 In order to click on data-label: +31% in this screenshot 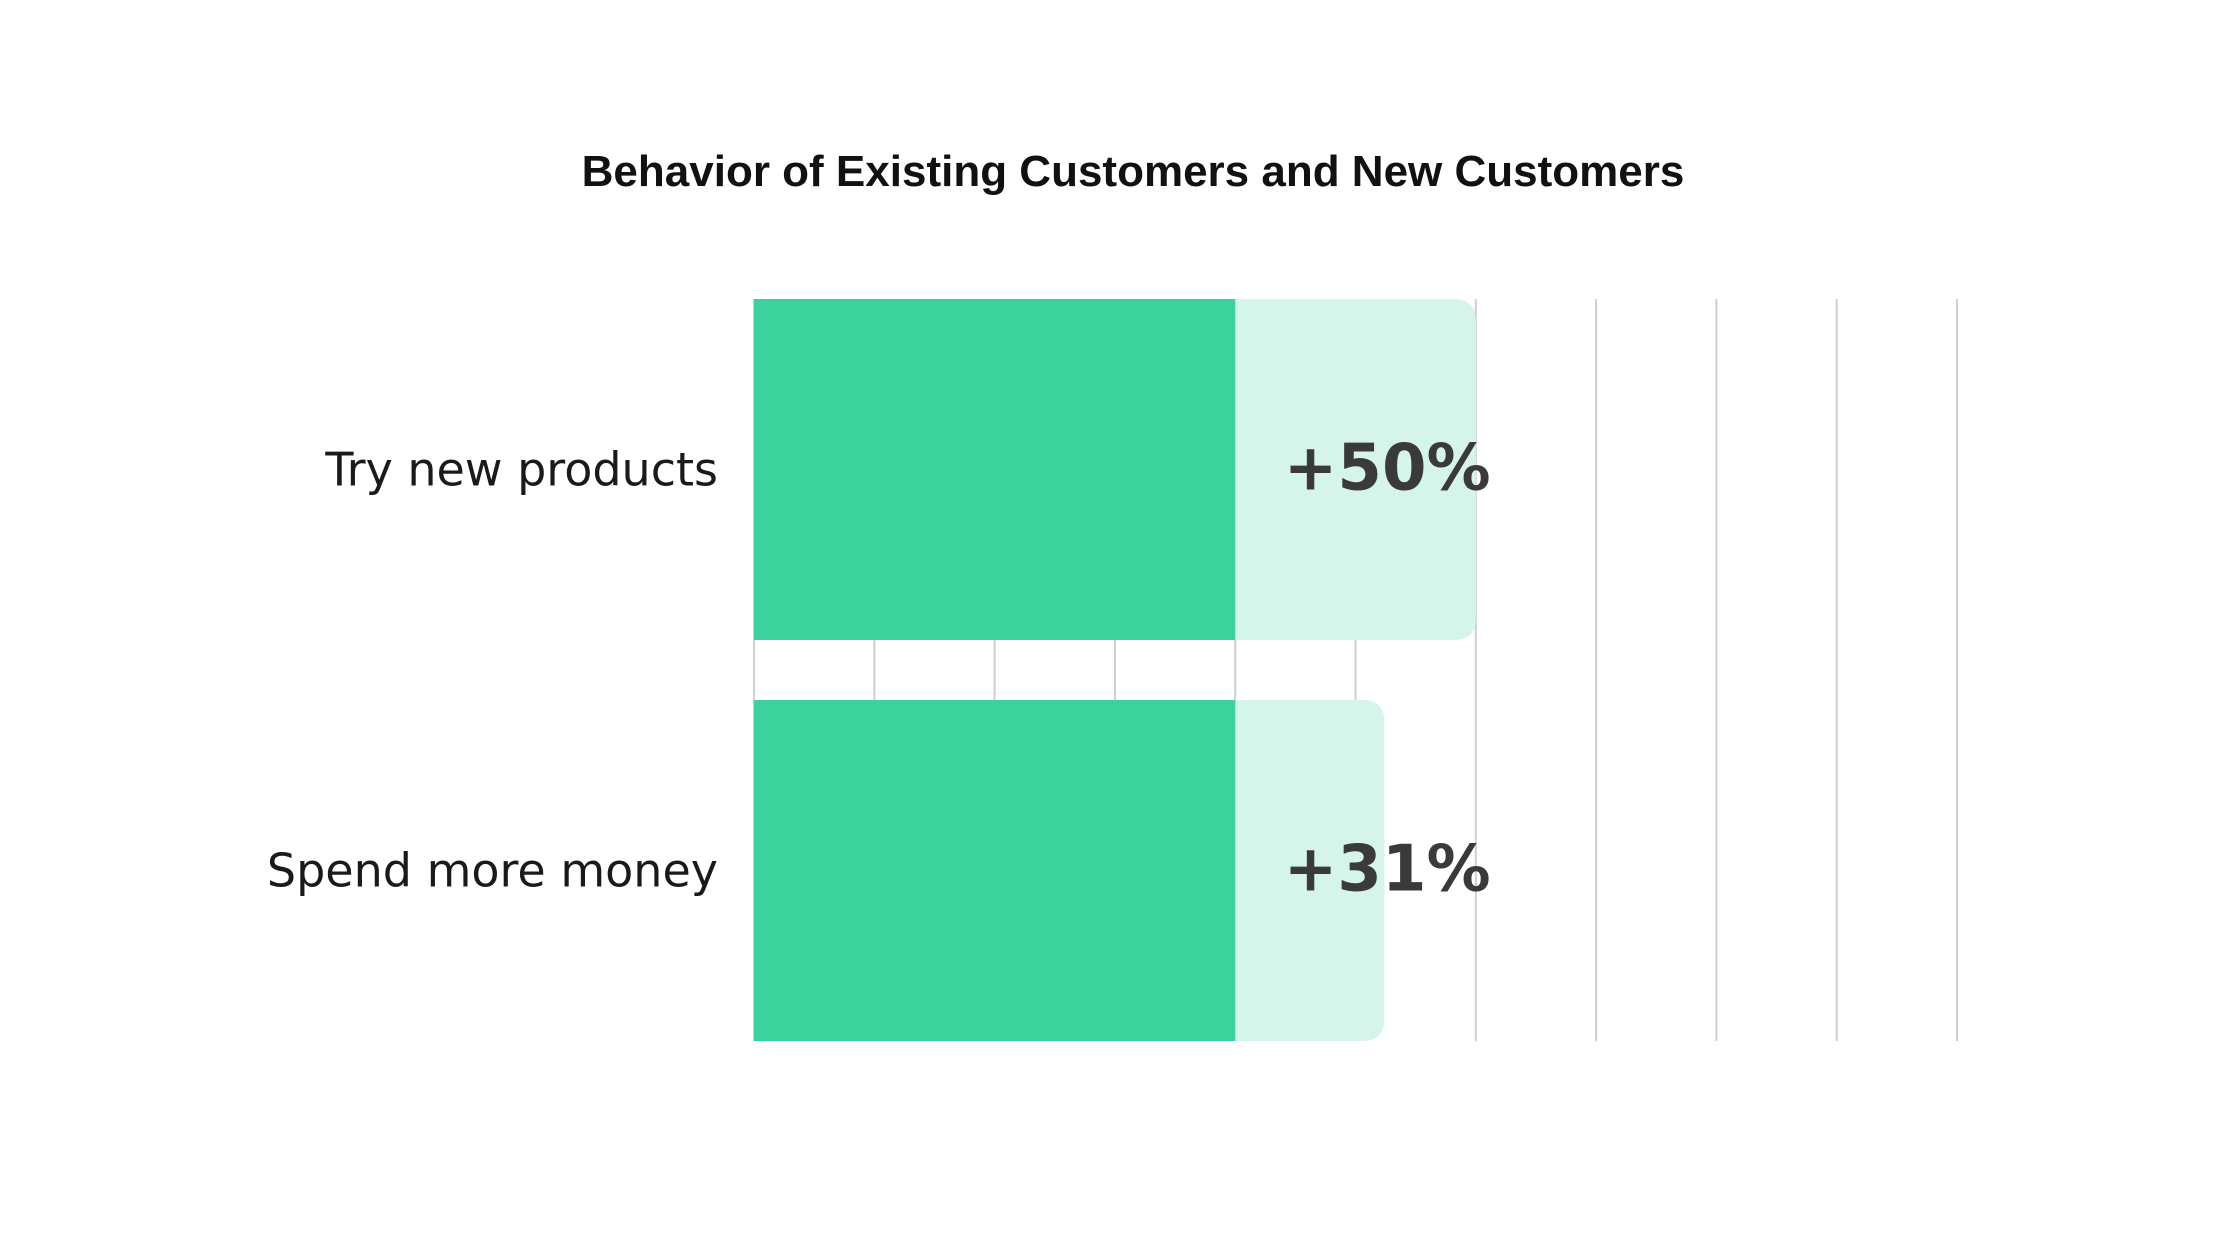, I will do `click(1387, 870)`.